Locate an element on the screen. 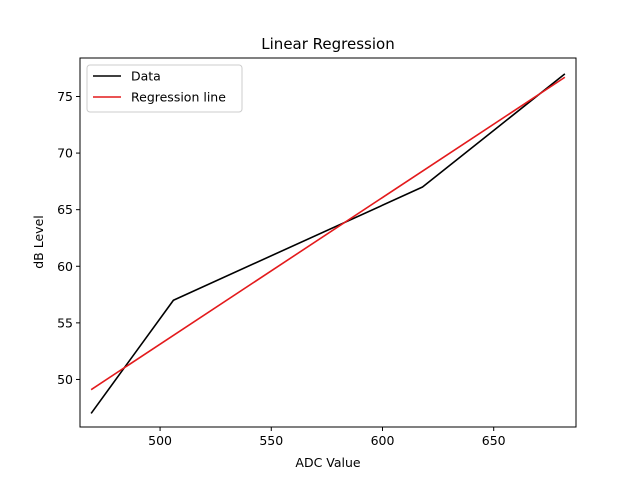 This screenshot has height=480, width=640. x-axis-ticks: 500 550 600 650 is located at coordinates (327, 437).